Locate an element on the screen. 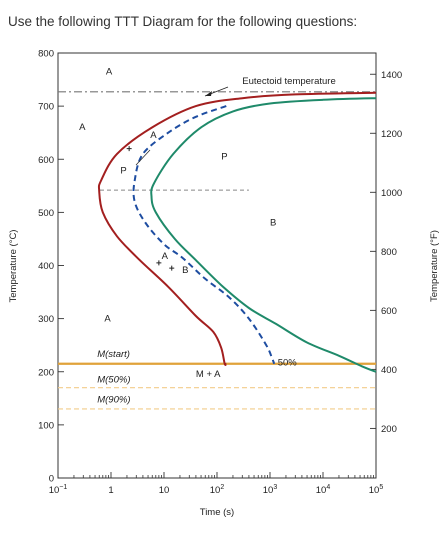 This screenshot has height=535, width=447. y-right-tick-label-1200: 1200 is located at coordinates (391, 134).